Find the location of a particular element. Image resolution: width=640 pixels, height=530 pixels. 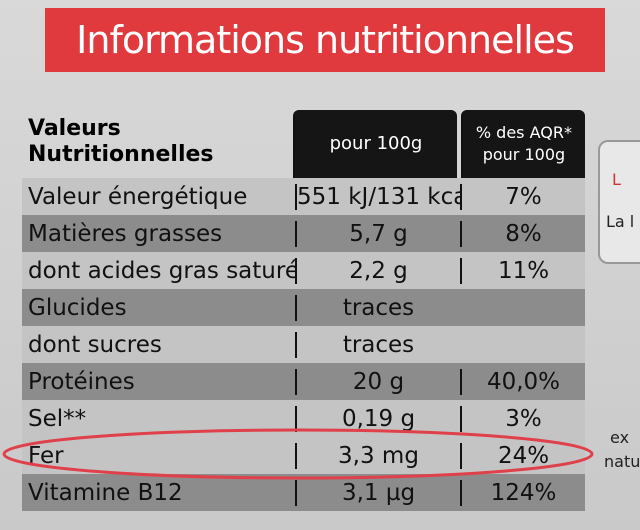

highlight-ellipse is located at coordinates (298, 454).